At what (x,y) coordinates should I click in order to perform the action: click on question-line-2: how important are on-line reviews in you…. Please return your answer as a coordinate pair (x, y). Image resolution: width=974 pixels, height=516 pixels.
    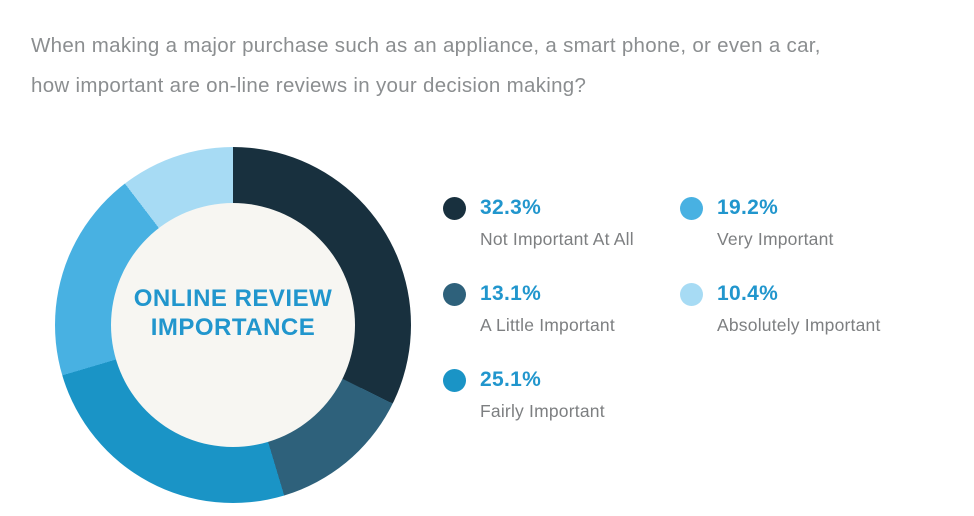
    Looking at the image, I should click on (309, 85).